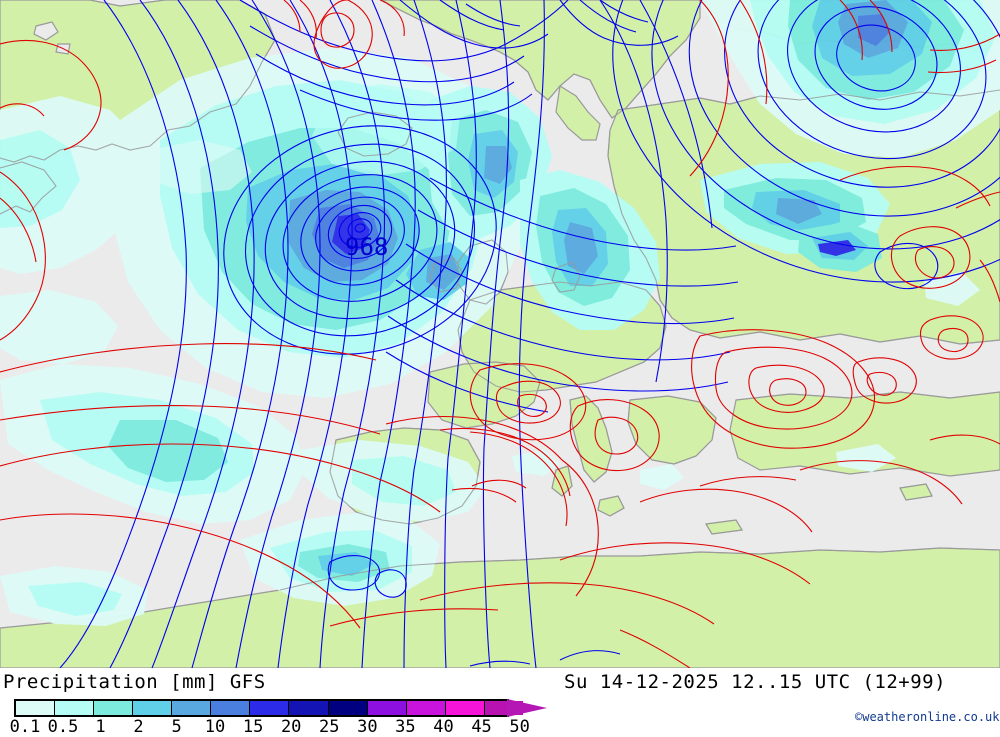 The height and width of the screenshot is (737, 1000). I want to click on colorbar-tick-2: 2, so click(138, 727).